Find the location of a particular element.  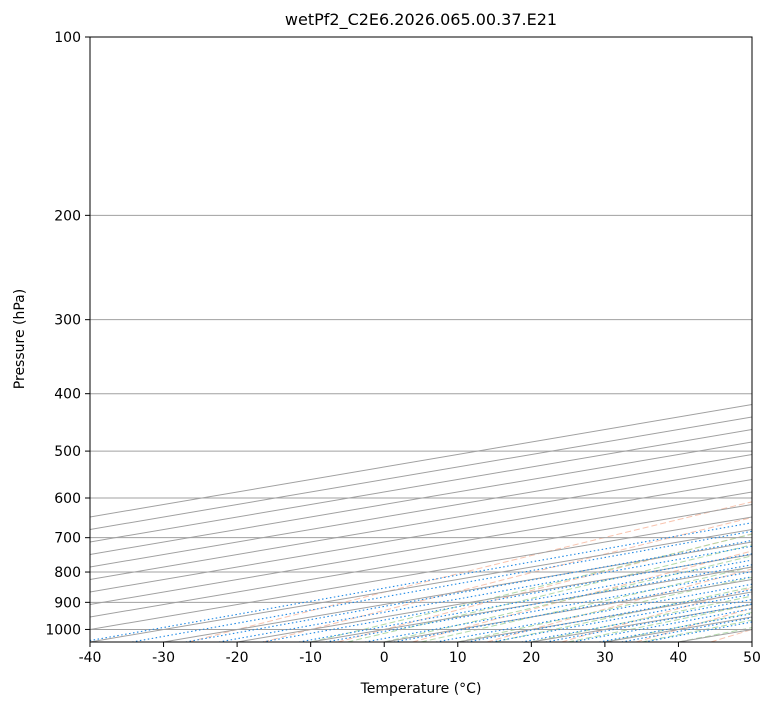

y-axis-ticks: 100 200 300 400 500 600 700 800 900 1000 is located at coordinates (67, 334).